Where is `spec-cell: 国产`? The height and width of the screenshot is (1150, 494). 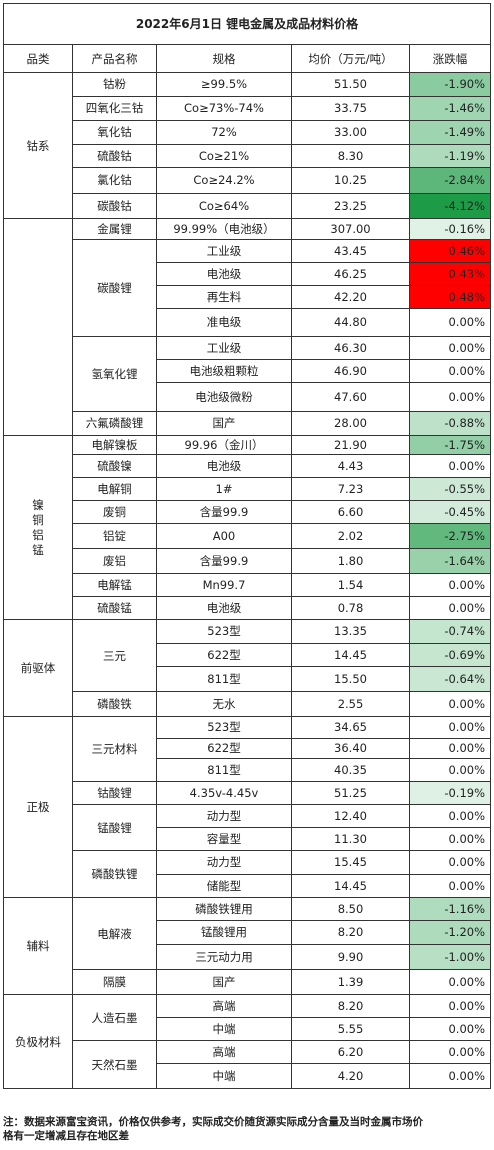
spec-cell: 国产 is located at coordinates (224, 982).